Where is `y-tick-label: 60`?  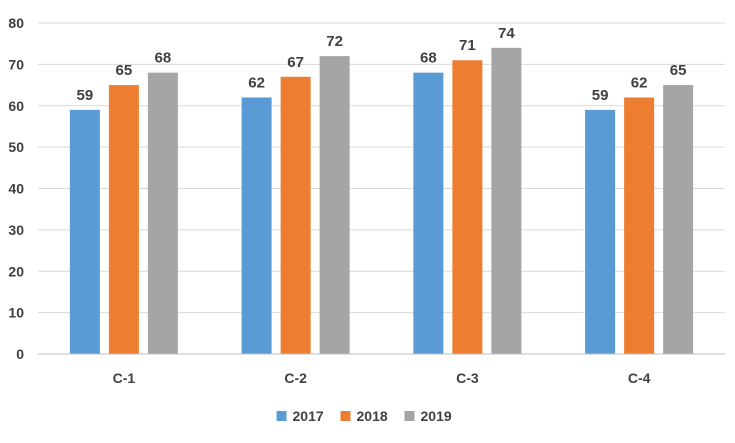 y-tick-label: 60 is located at coordinates (16, 106).